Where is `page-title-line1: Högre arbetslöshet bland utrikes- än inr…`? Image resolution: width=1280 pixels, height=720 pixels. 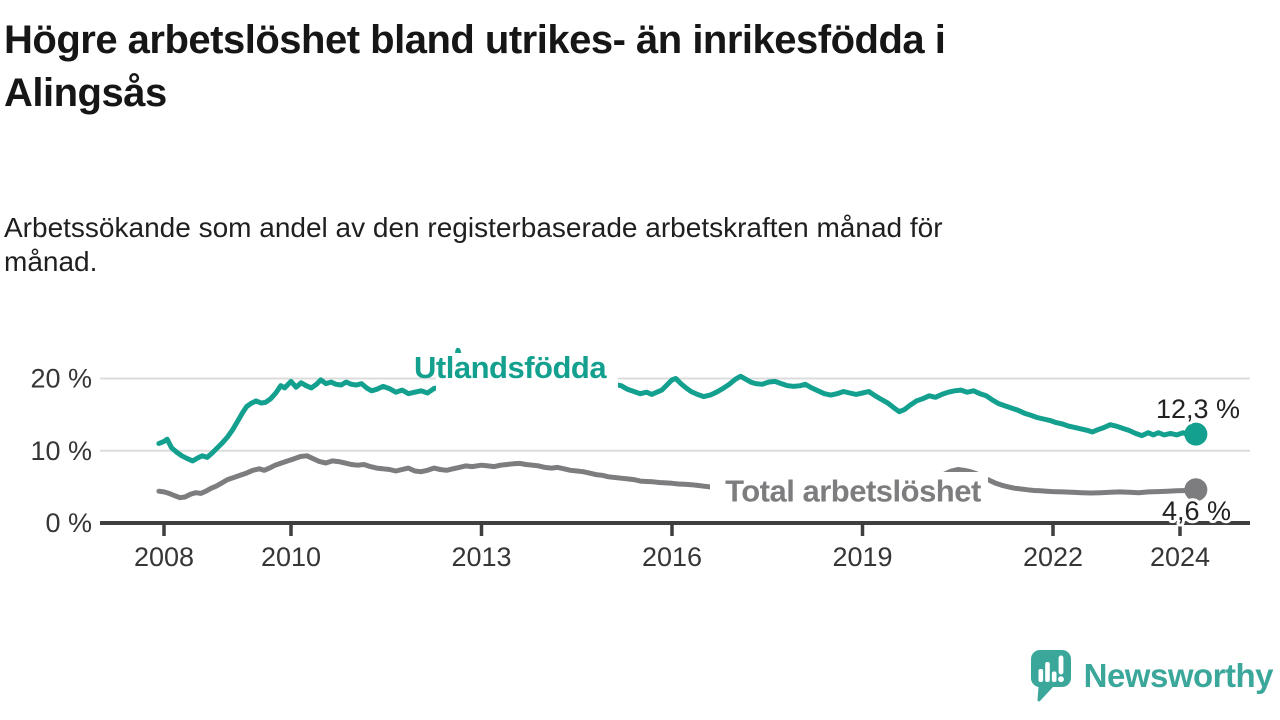
page-title-line1: Högre arbetslöshet bland utrikes- än inr… is located at coordinates (475, 40).